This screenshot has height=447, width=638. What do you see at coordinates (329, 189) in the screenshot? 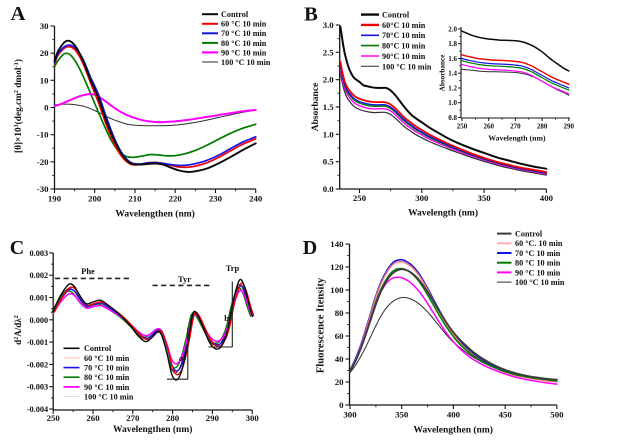
I see `svg-text: 0.0` at bounding box center [329, 189].